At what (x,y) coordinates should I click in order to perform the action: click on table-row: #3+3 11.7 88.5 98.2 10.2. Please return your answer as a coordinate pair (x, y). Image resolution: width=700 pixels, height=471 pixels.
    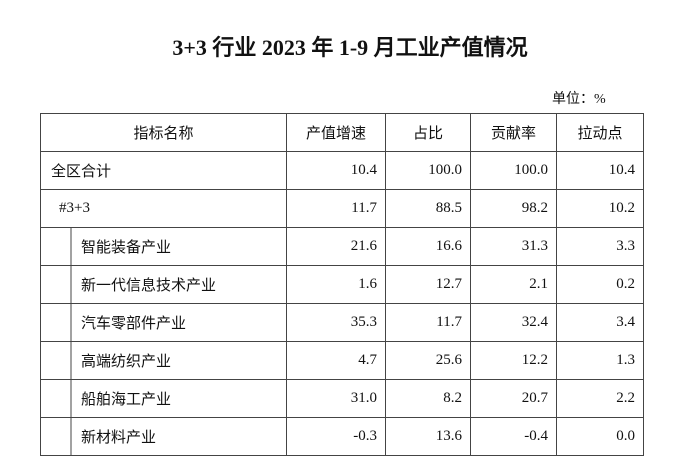
    Looking at the image, I should click on (342, 208).